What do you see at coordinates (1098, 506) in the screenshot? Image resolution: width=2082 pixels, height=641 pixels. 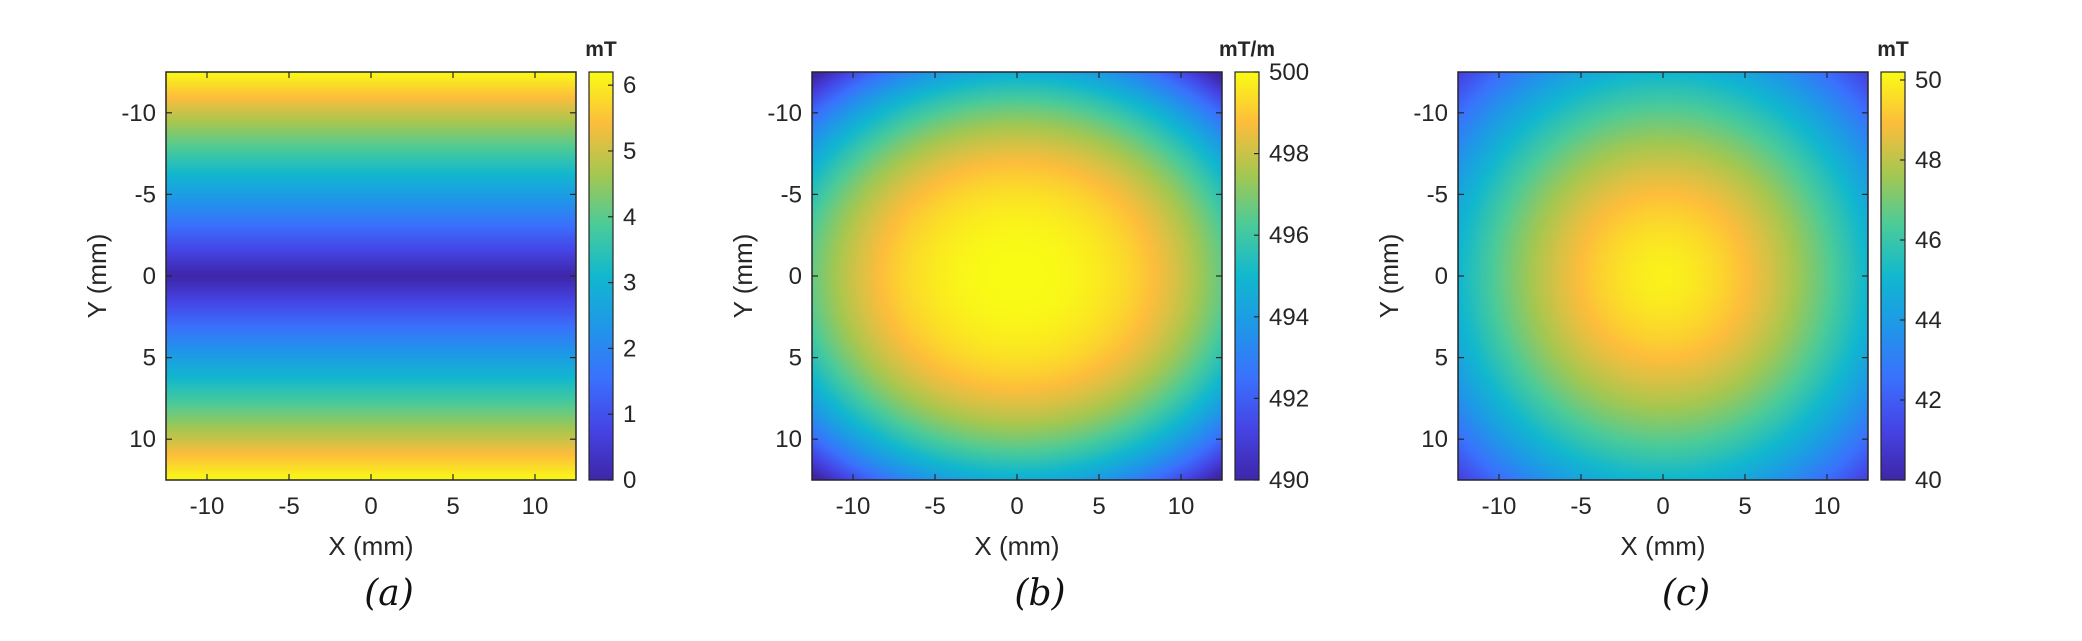 I see `xtick-label-b: 5` at bounding box center [1098, 506].